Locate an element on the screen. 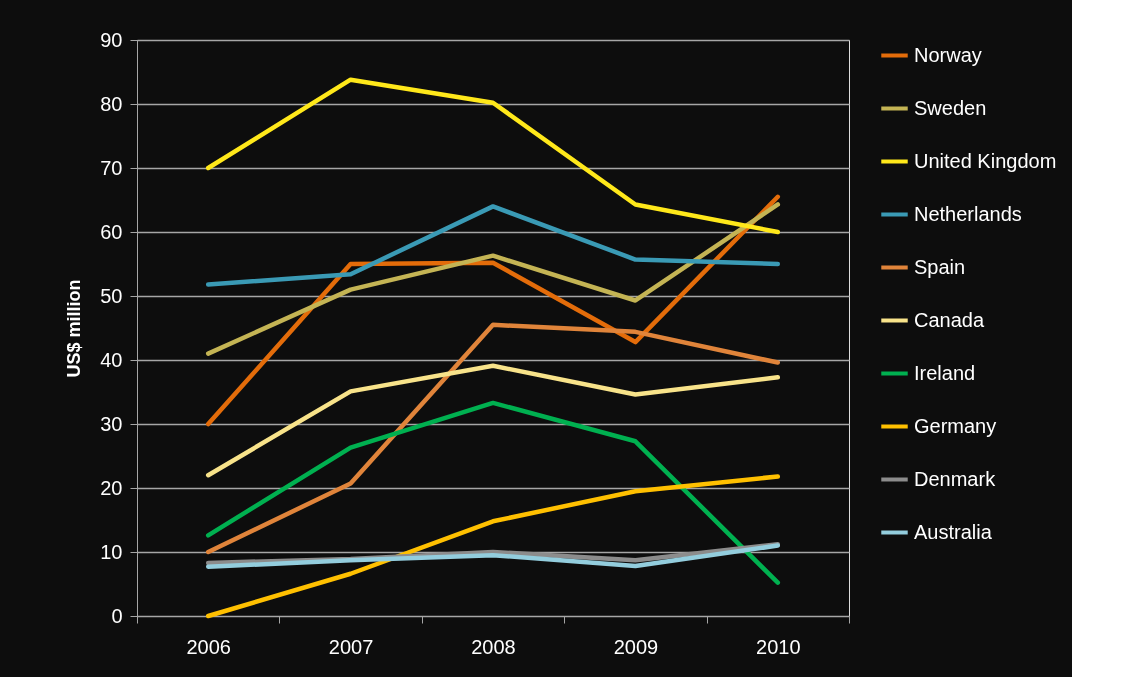 Image resolution: width=1147 pixels, height=695 pixels. legend-label: Ireland is located at coordinates (945, 372).